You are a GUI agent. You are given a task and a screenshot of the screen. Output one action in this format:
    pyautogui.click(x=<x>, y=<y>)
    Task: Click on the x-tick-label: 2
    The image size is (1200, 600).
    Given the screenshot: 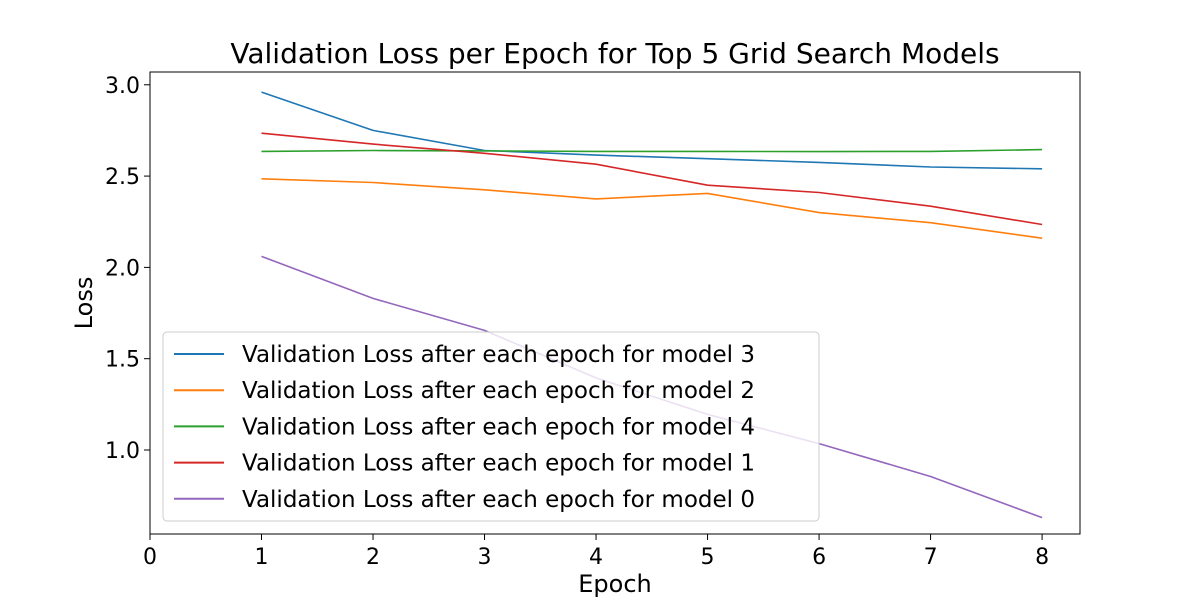 What is the action you would take?
    pyautogui.click(x=373, y=557)
    